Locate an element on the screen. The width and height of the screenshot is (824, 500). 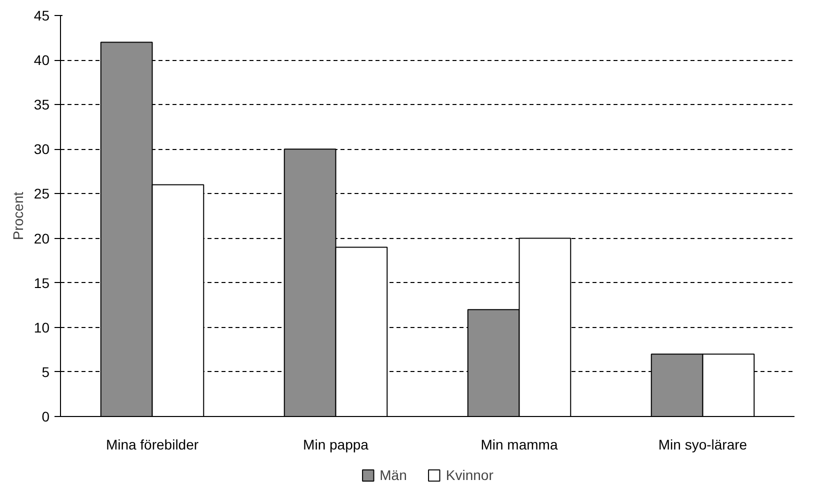
y-axis-title: Procent is located at coordinates (18, 216).